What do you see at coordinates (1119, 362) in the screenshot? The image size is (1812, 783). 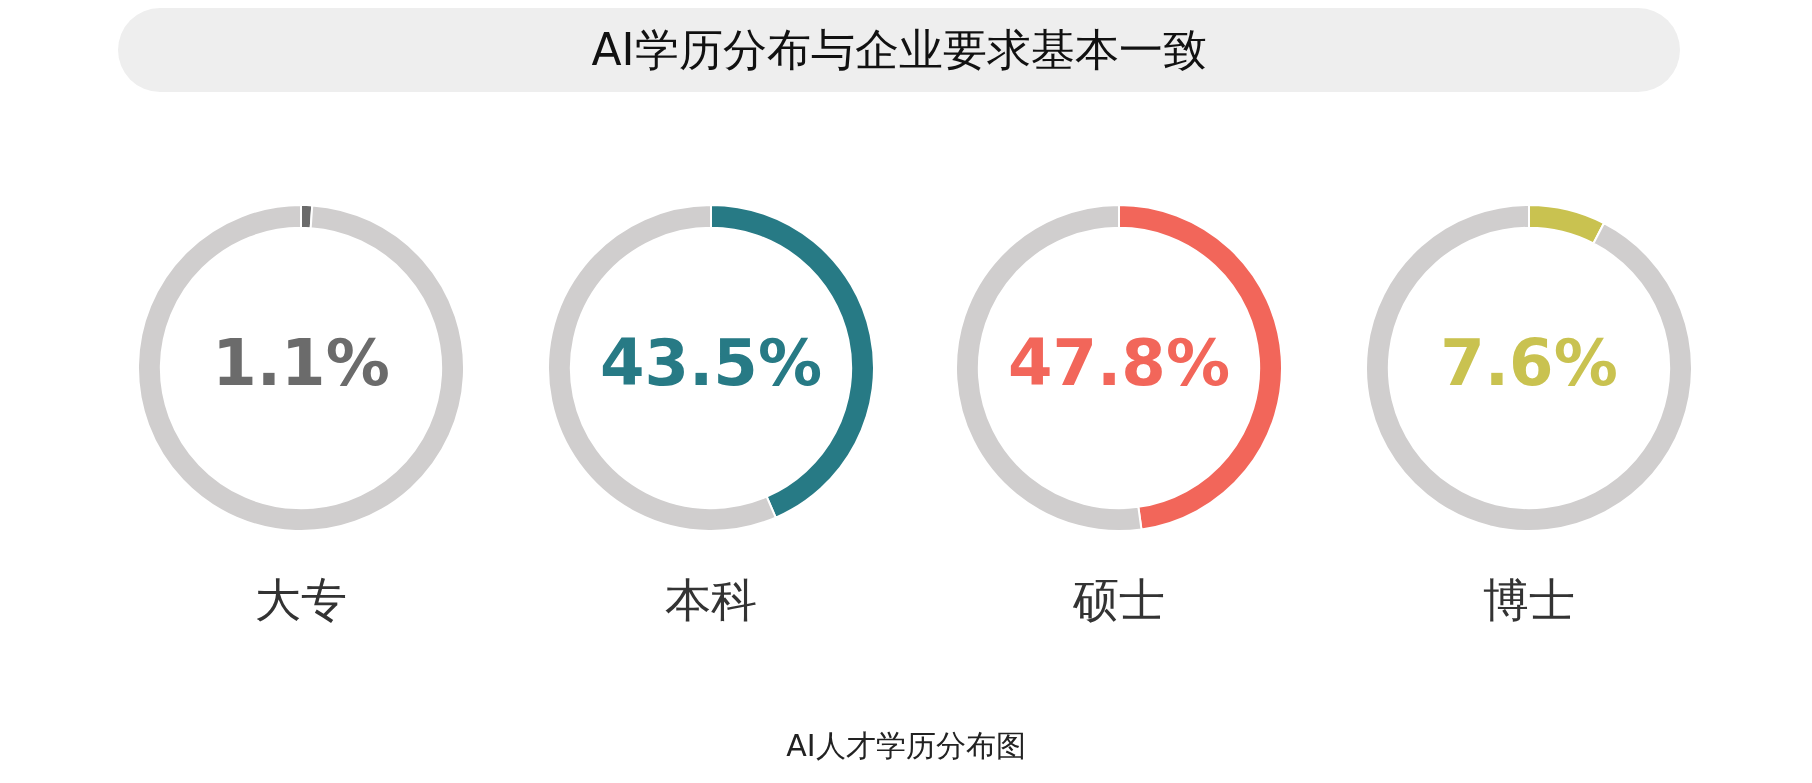 I see `data-label: 47.8%` at bounding box center [1119, 362].